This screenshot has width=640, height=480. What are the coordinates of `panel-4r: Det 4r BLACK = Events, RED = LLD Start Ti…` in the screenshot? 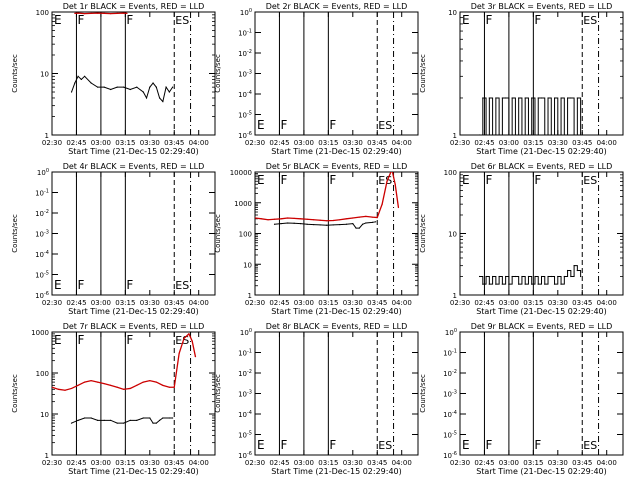 It's located at (113, 239).